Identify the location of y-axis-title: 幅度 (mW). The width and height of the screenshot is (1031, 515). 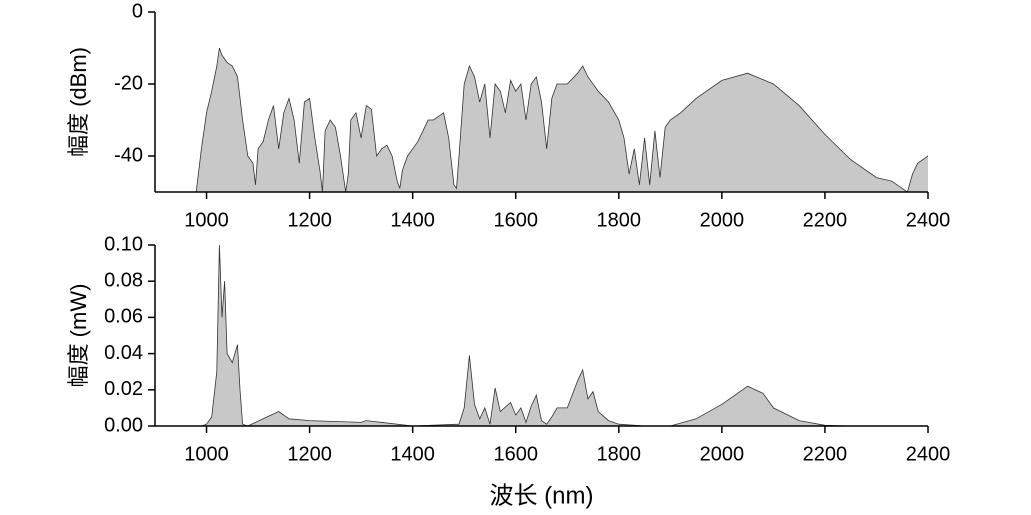
(78, 336).